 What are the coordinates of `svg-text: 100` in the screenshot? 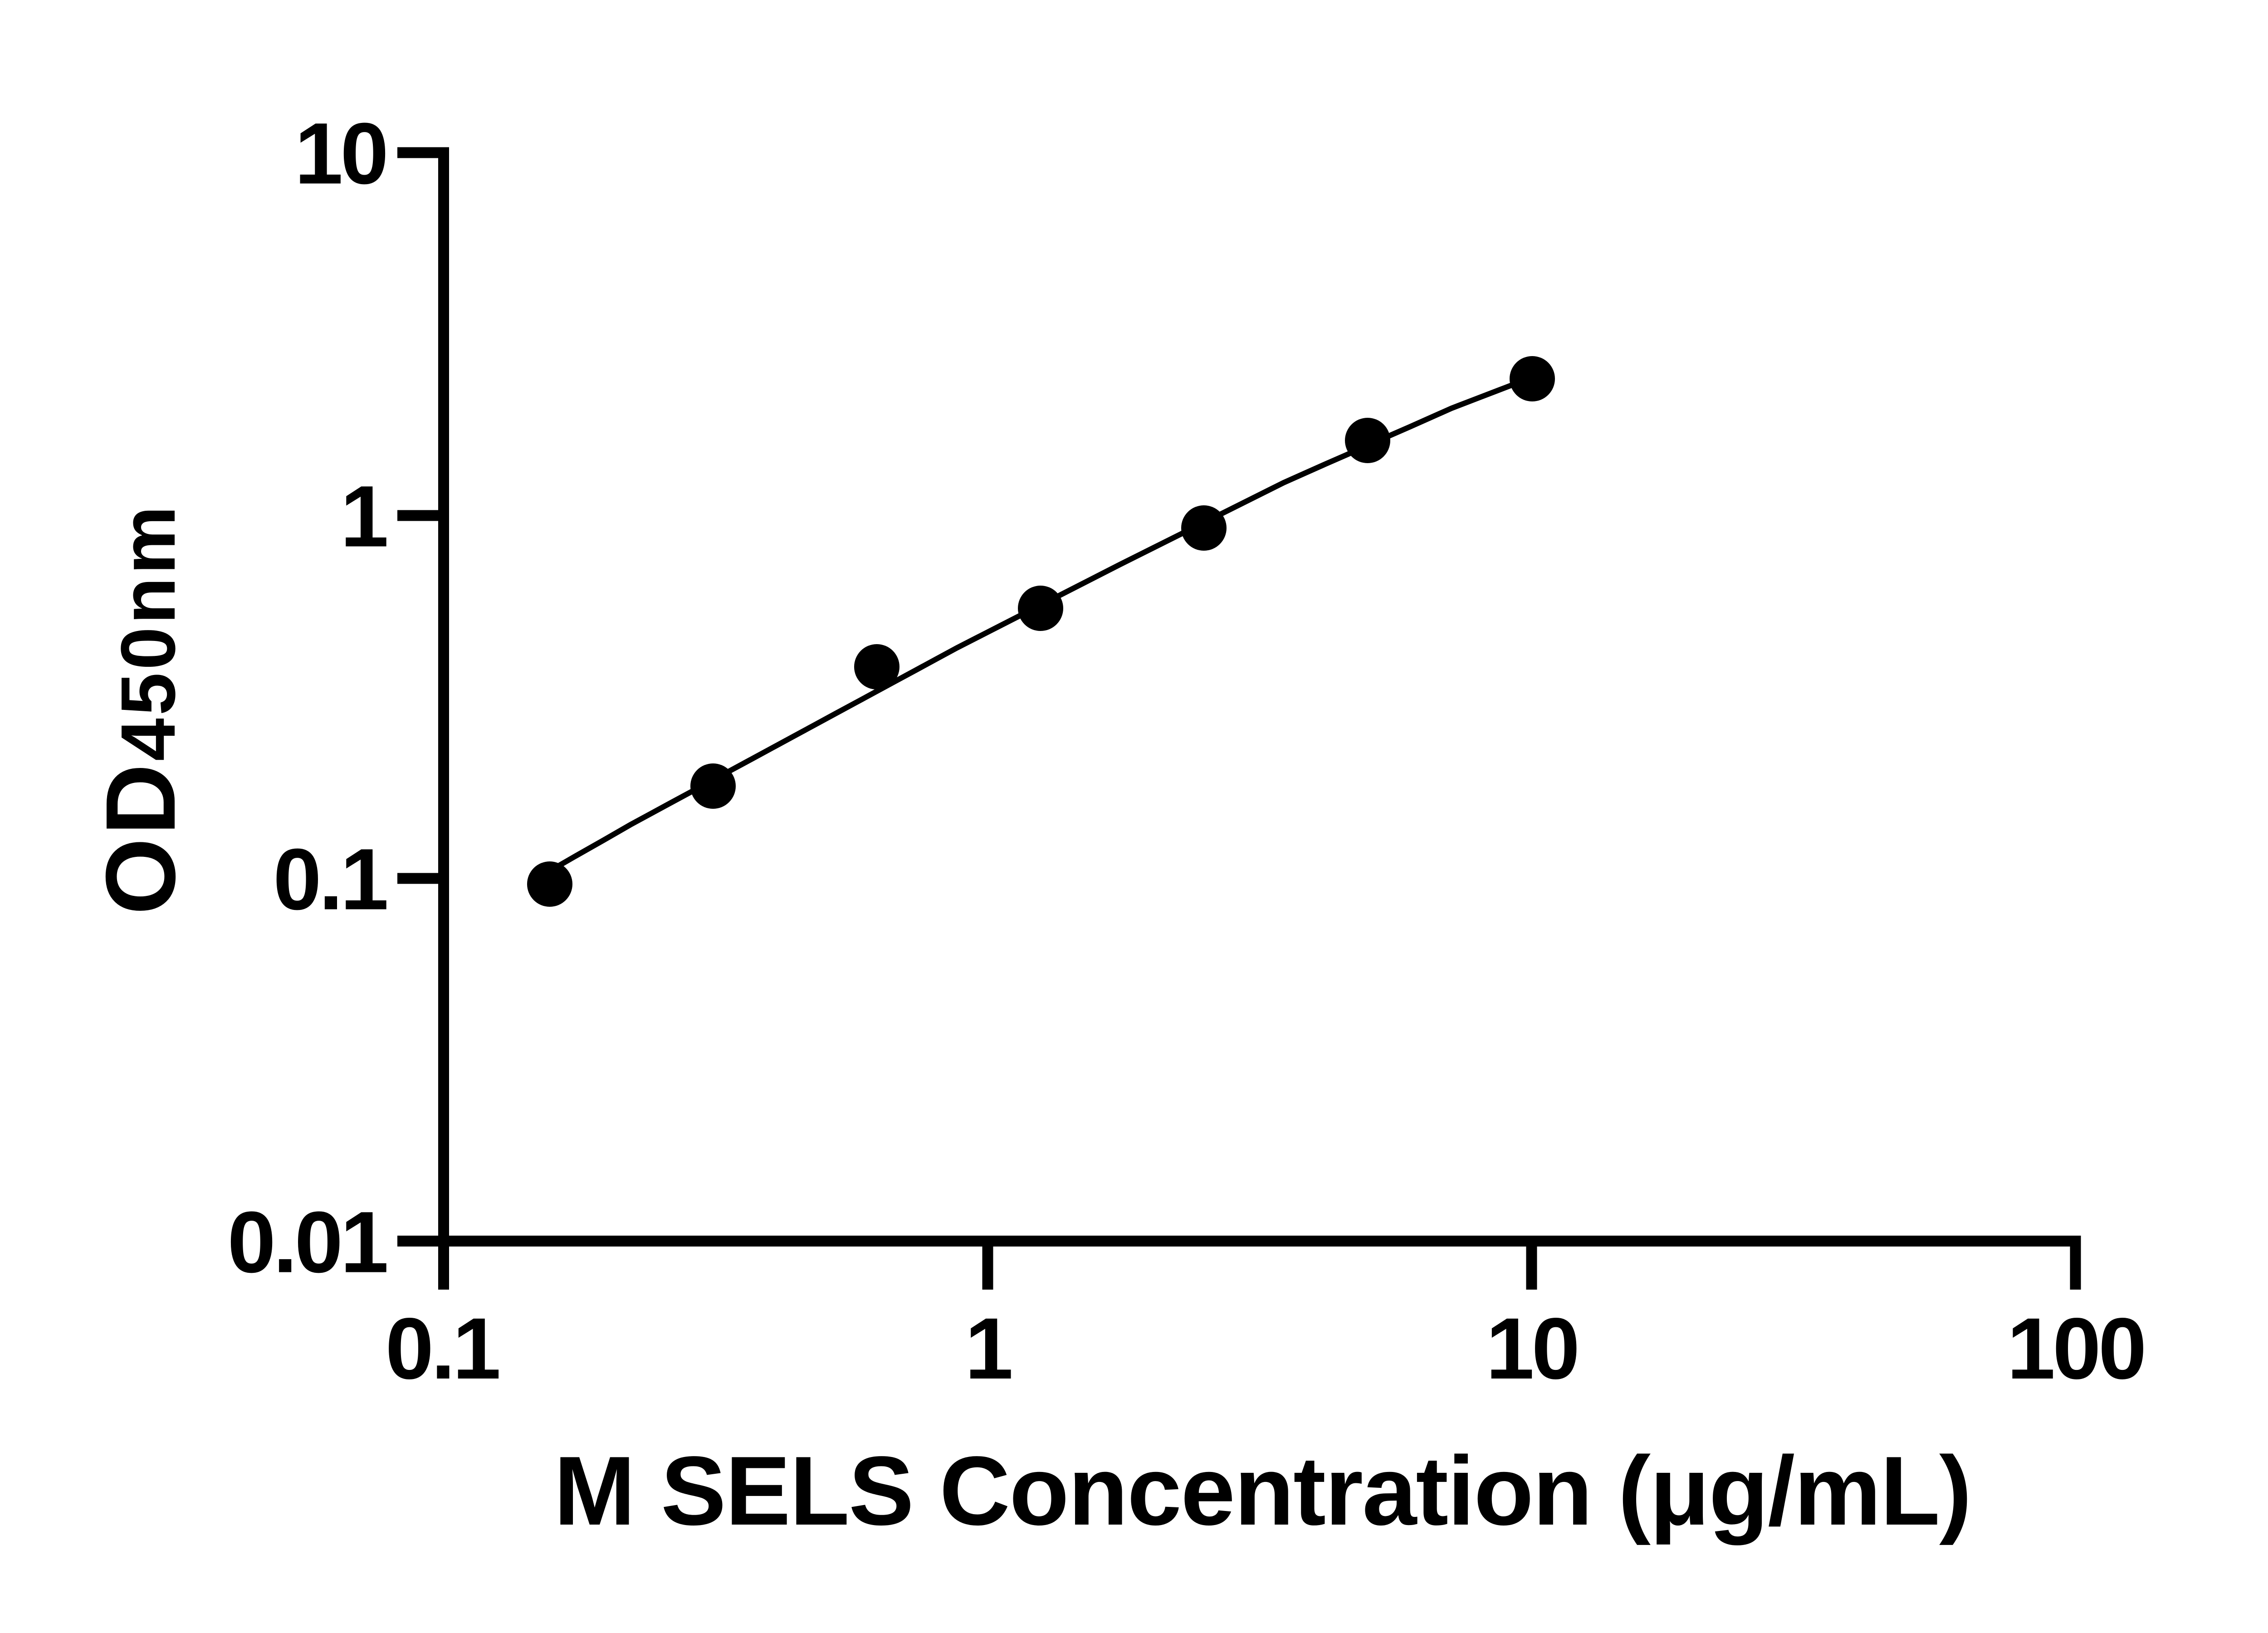 It's located at (2076, 1348).